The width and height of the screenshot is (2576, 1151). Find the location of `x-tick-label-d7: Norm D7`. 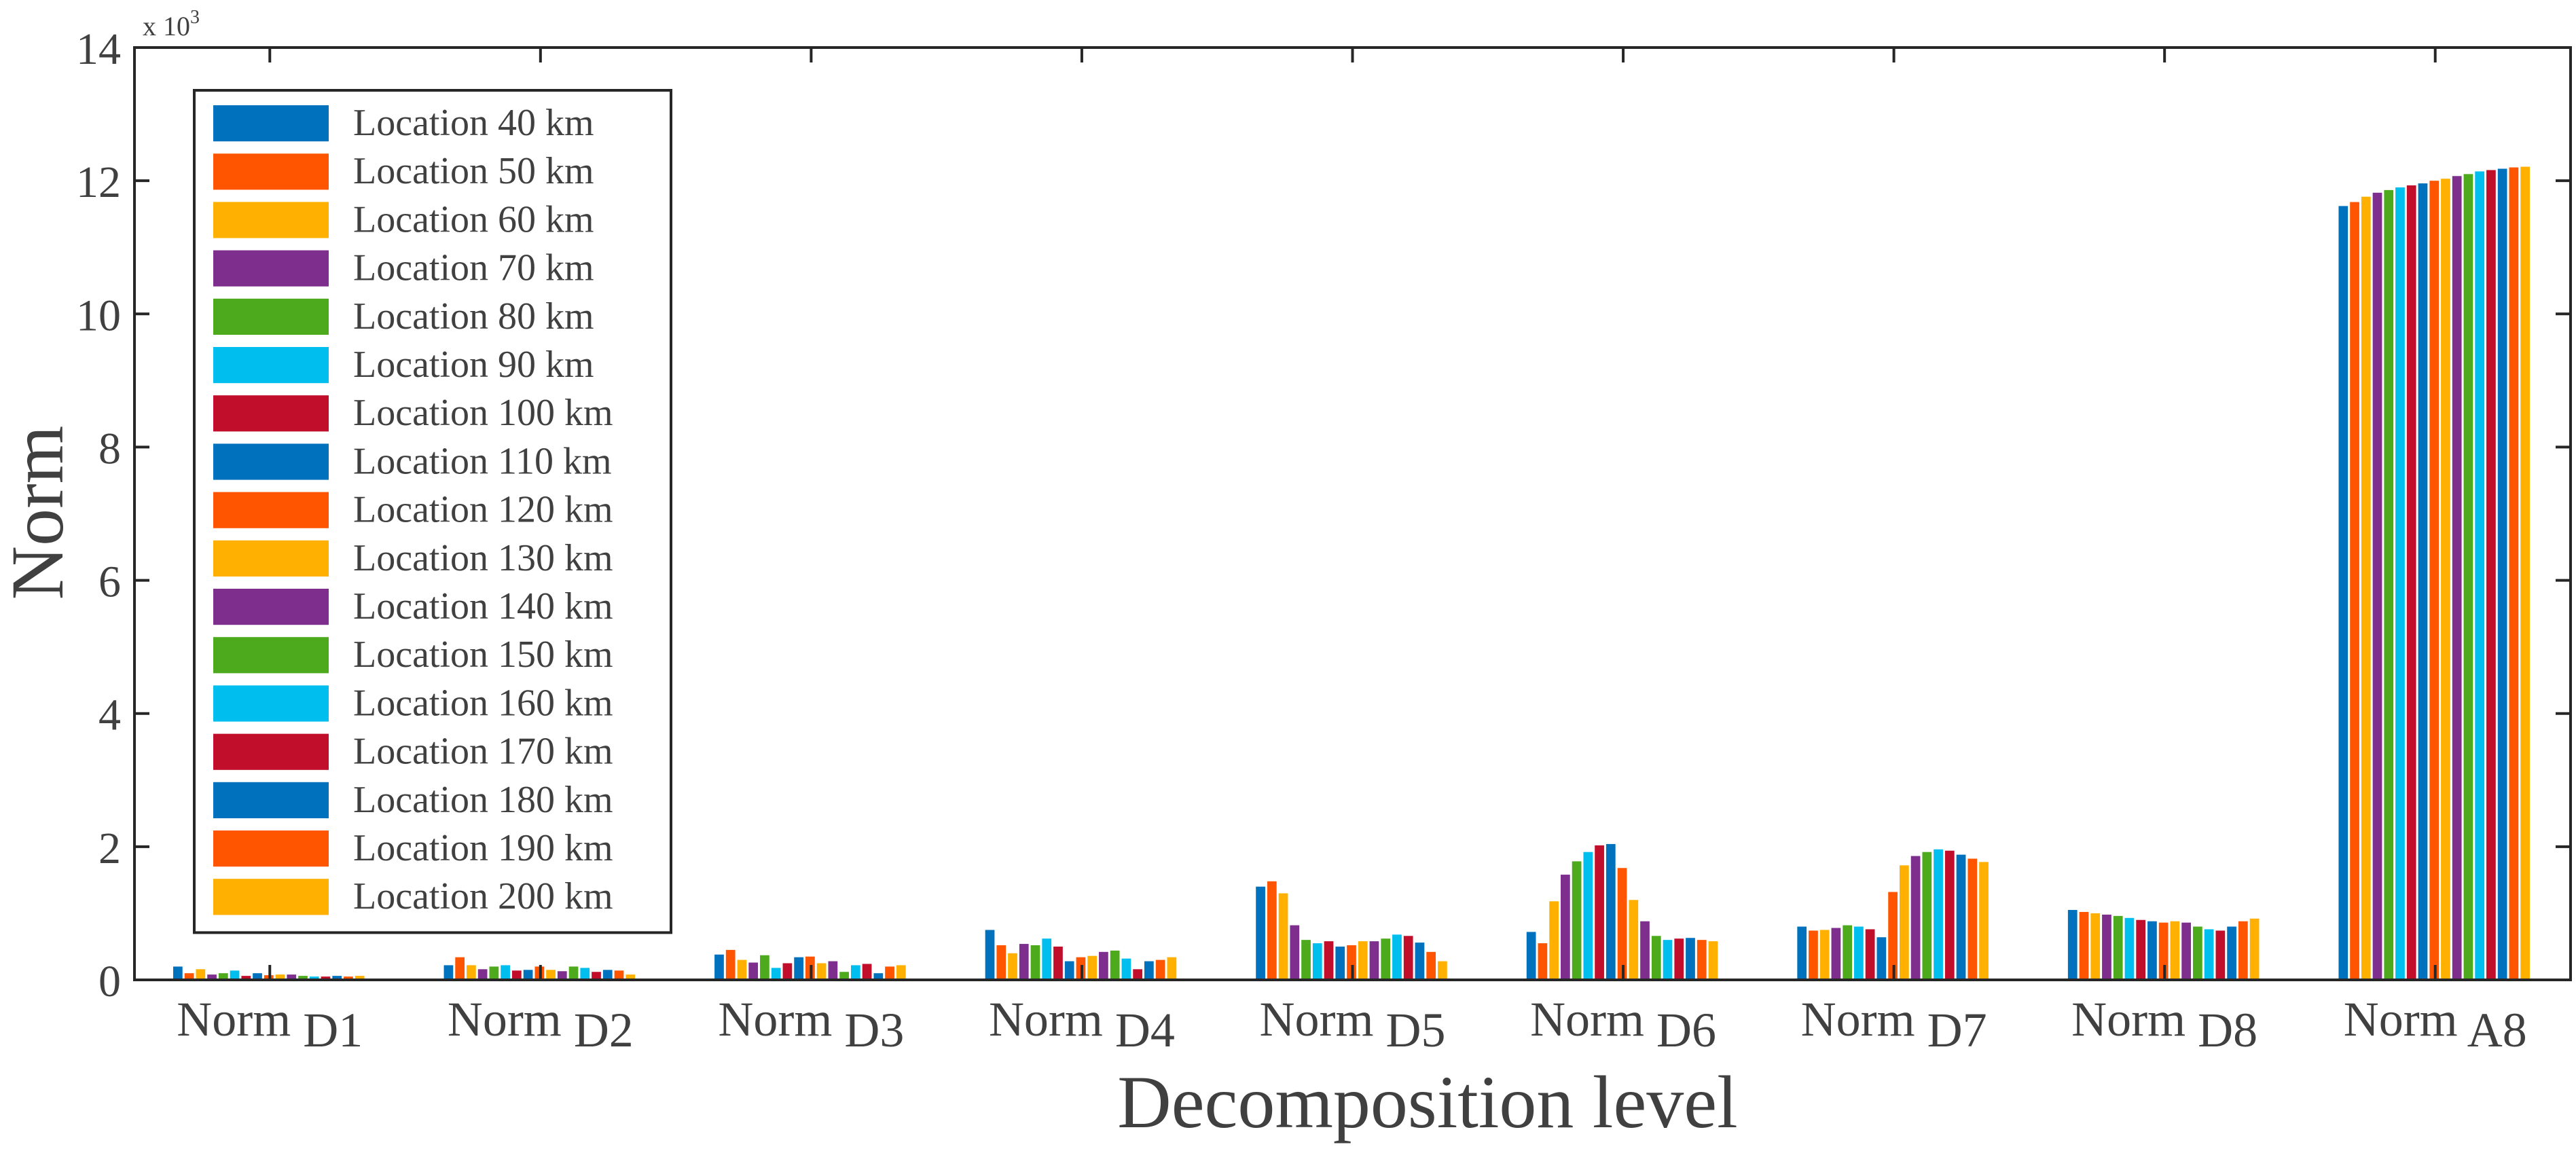

x-tick-label-d7: Norm D7 is located at coordinates (1894, 1024).